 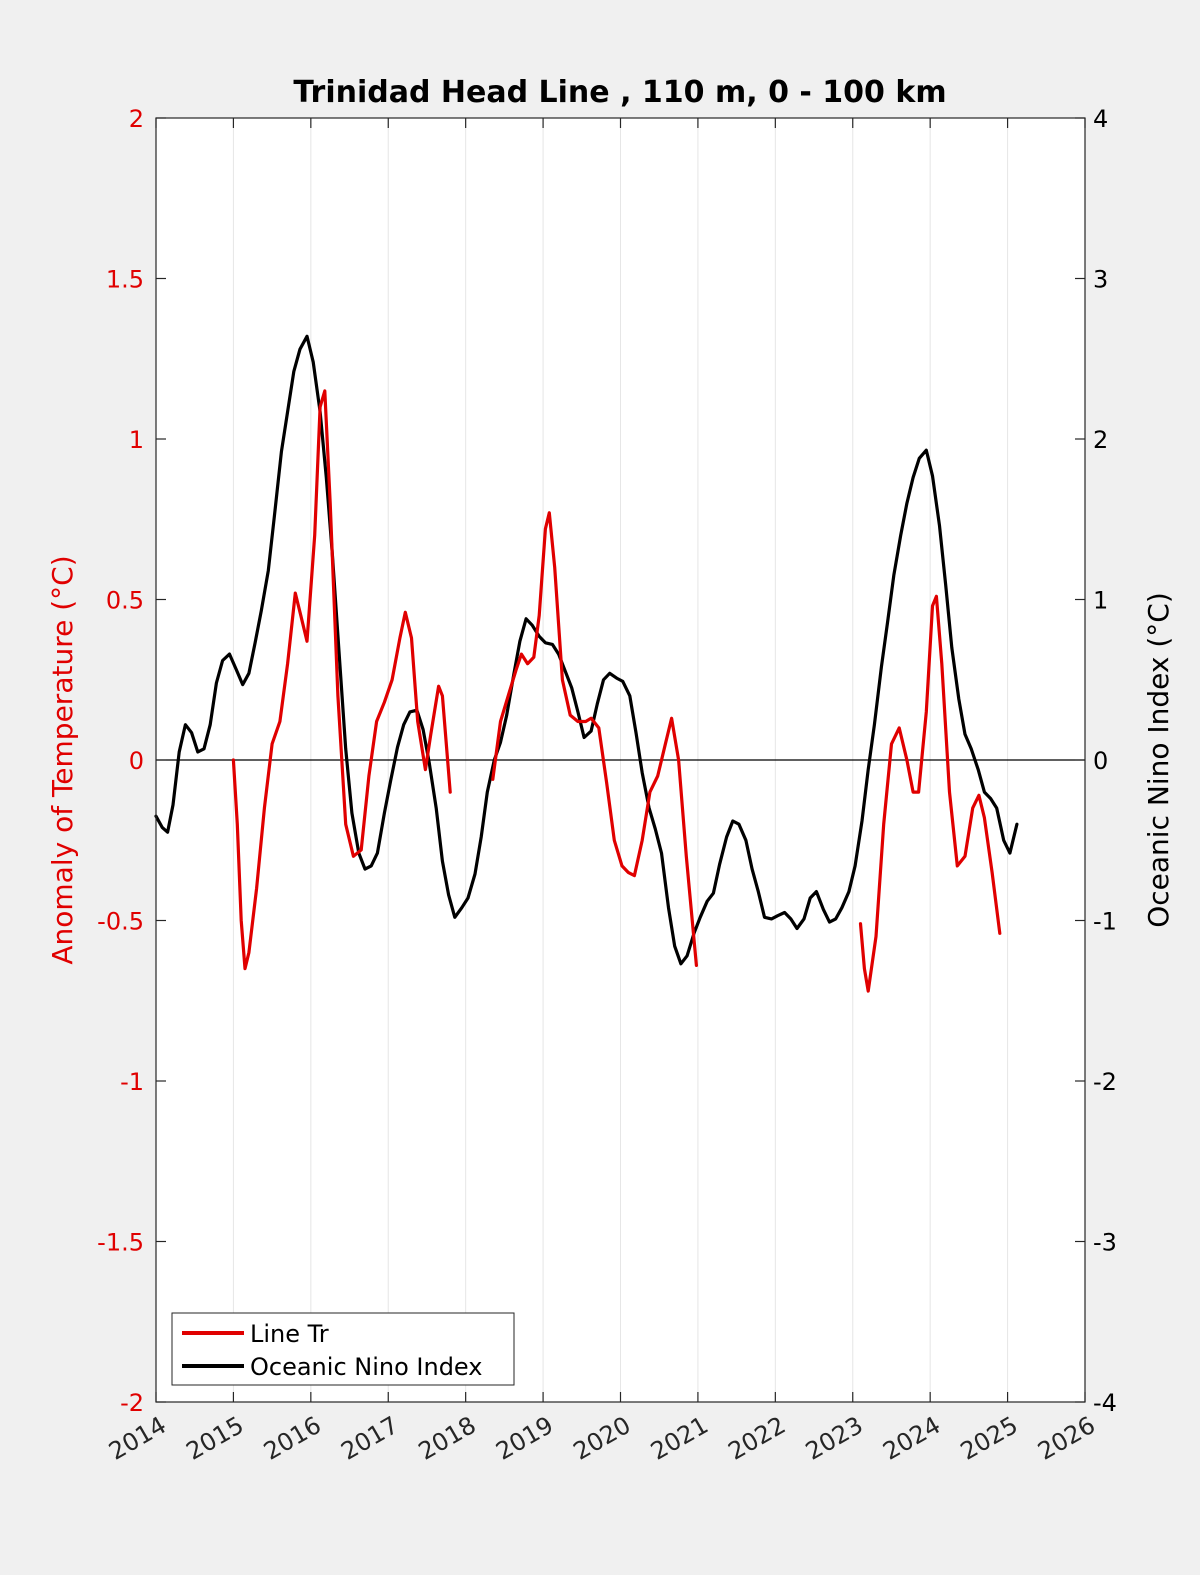 What do you see at coordinates (1100, 119) in the screenshot?
I see `y-right-tick-label: 4` at bounding box center [1100, 119].